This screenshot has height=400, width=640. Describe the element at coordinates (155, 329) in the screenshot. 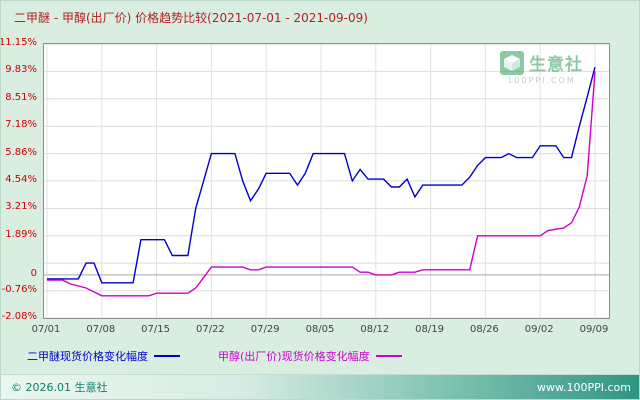

I see `x-tick-label: 07/15` at that location.